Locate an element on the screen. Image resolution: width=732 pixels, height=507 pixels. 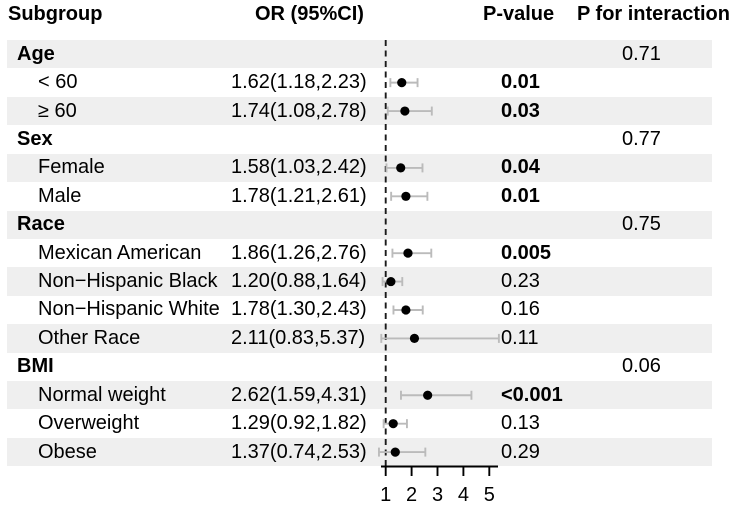
group-row: Sex 0.77 is located at coordinates (359, 139).